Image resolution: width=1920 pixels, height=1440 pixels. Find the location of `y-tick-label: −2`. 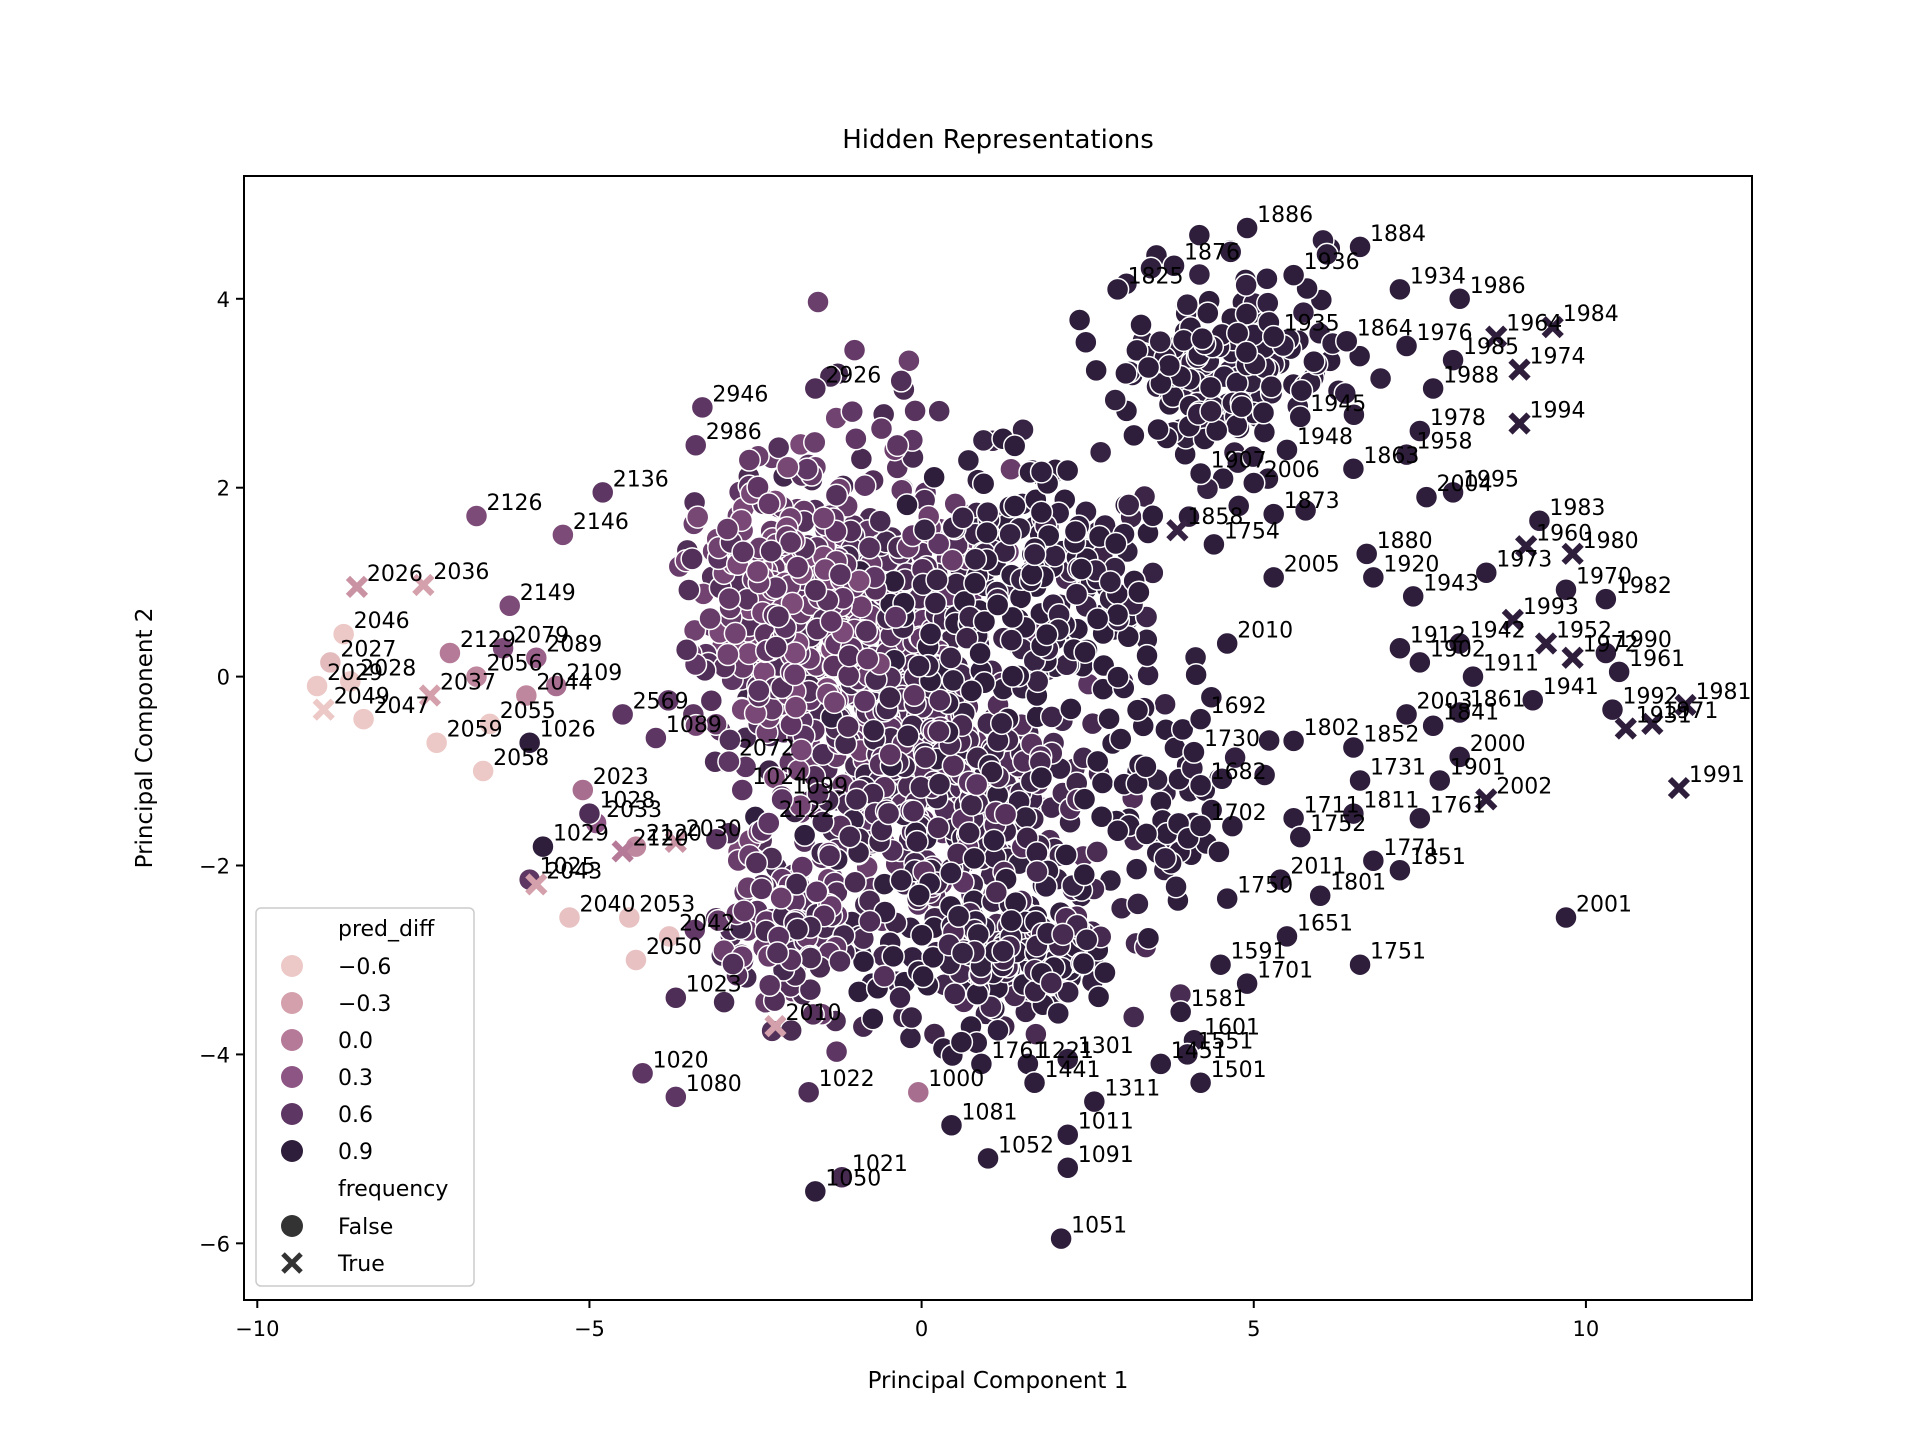

y-tick-label: −2 is located at coordinates (214, 867).